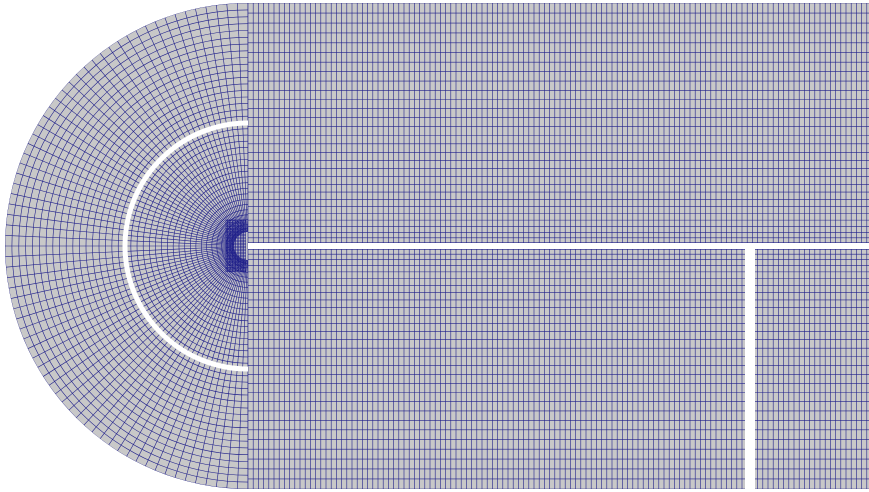 This screenshot has width=869, height=492. I want to click on inner-arc-cut, so click(185, 246).